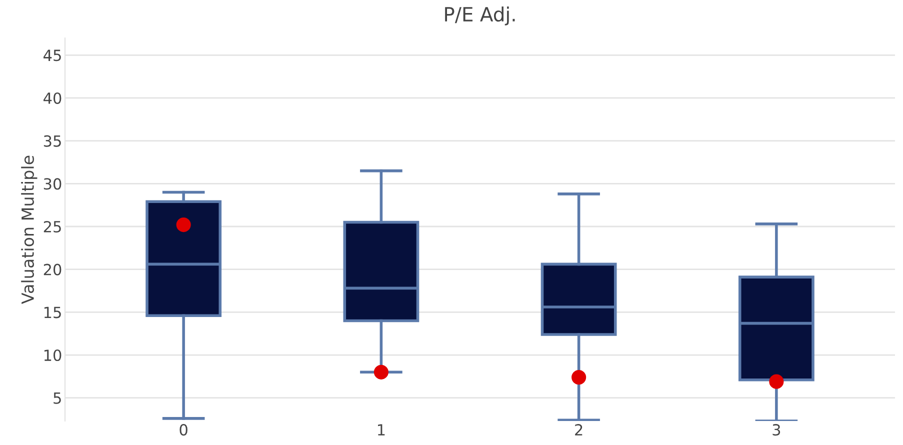 This screenshot has width=903, height=445. What do you see at coordinates (52, 312) in the screenshot?
I see `y-tick-label: 15` at bounding box center [52, 312].